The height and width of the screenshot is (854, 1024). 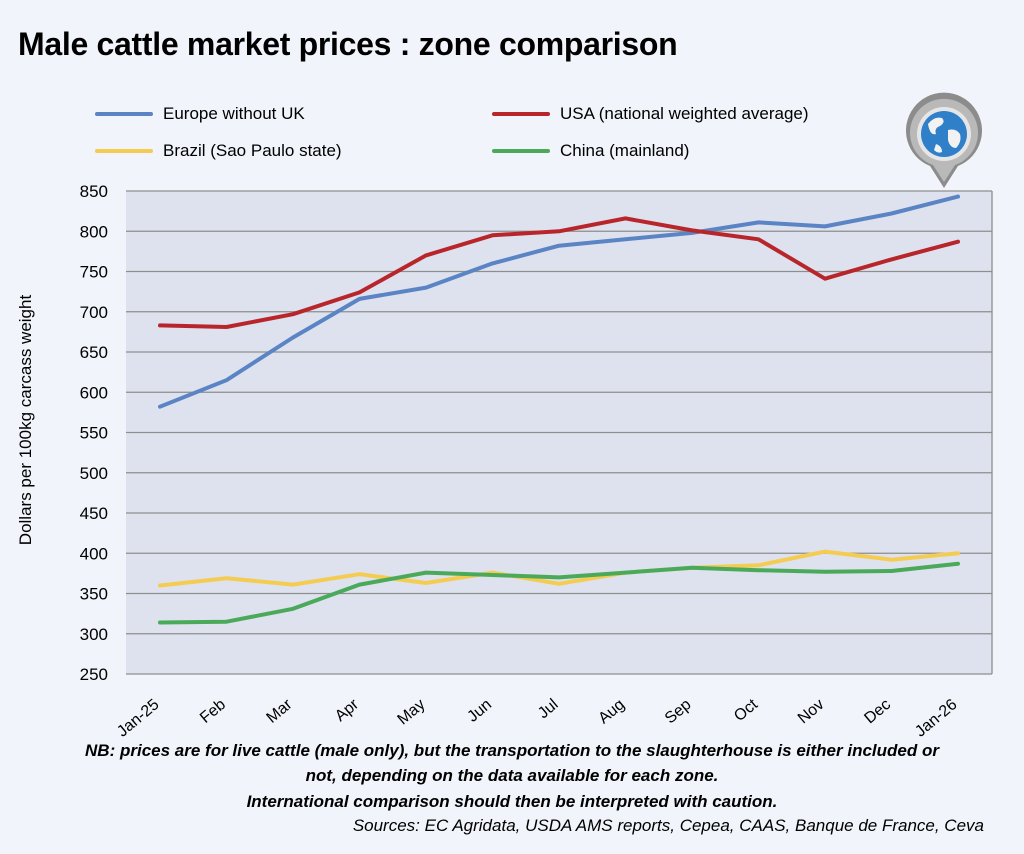 What do you see at coordinates (94, 272) in the screenshot?
I see `y-tick-label: 750` at bounding box center [94, 272].